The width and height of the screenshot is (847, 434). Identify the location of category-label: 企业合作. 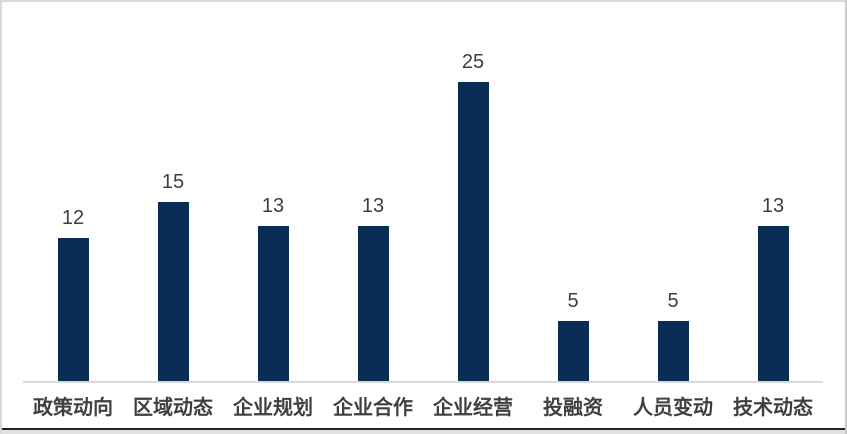
(373, 408).